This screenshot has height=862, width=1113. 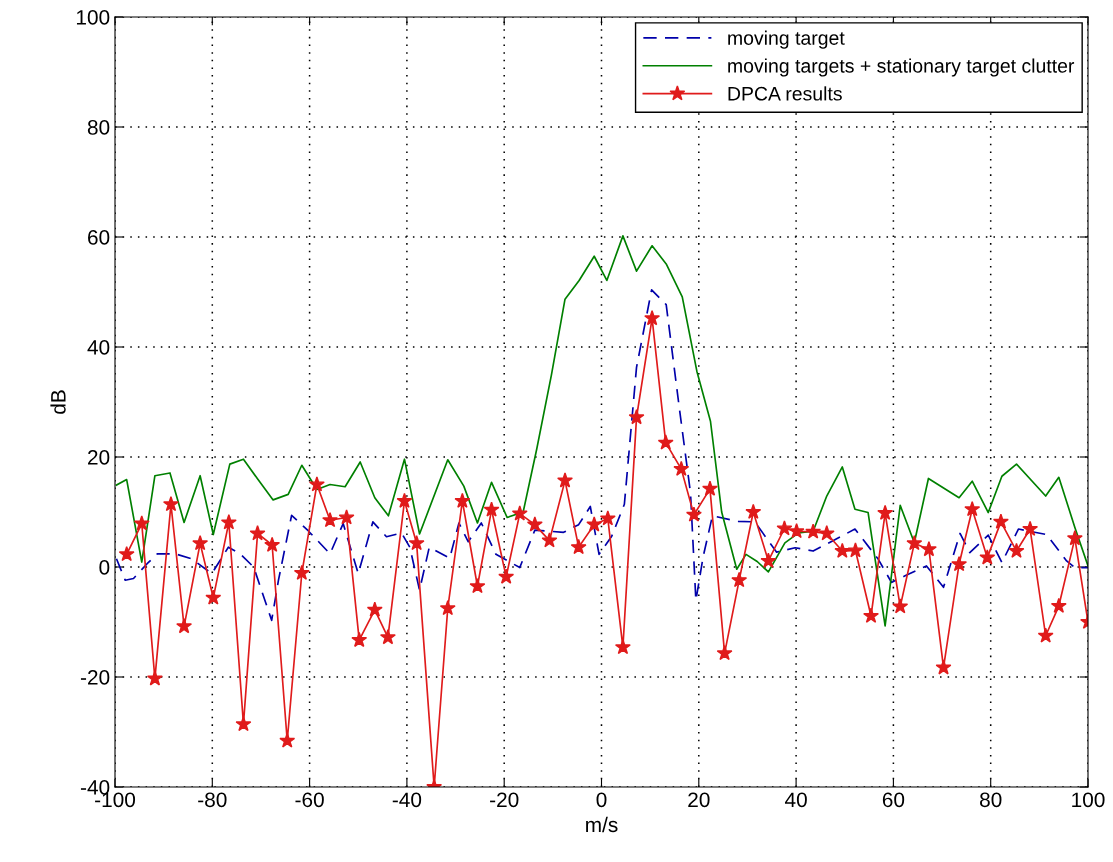 What do you see at coordinates (98, 127) in the screenshot?
I see `y-tick-label: 80` at bounding box center [98, 127].